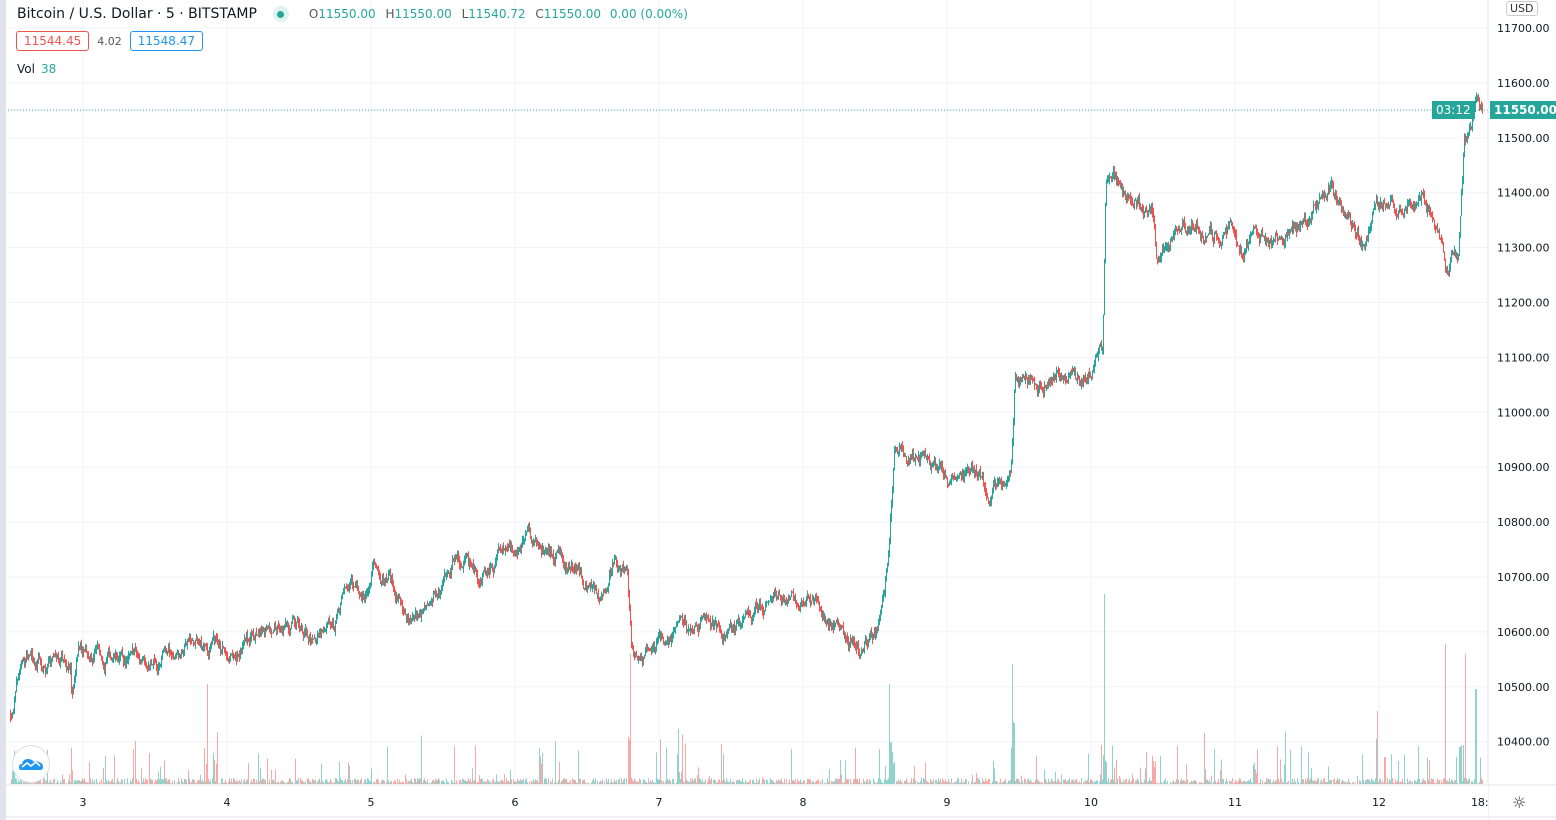  What do you see at coordinates (1522, 410) in the screenshot?
I see `price-axis` at bounding box center [1522, 410].